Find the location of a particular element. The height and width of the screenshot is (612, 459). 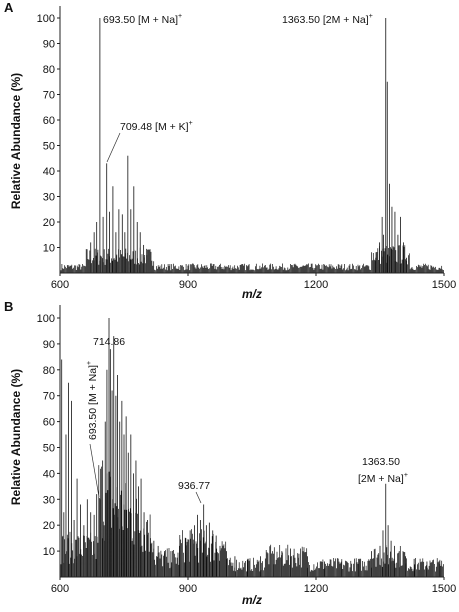

panel-b-x-axis-label: m/z is located at coordinates (252, 600).